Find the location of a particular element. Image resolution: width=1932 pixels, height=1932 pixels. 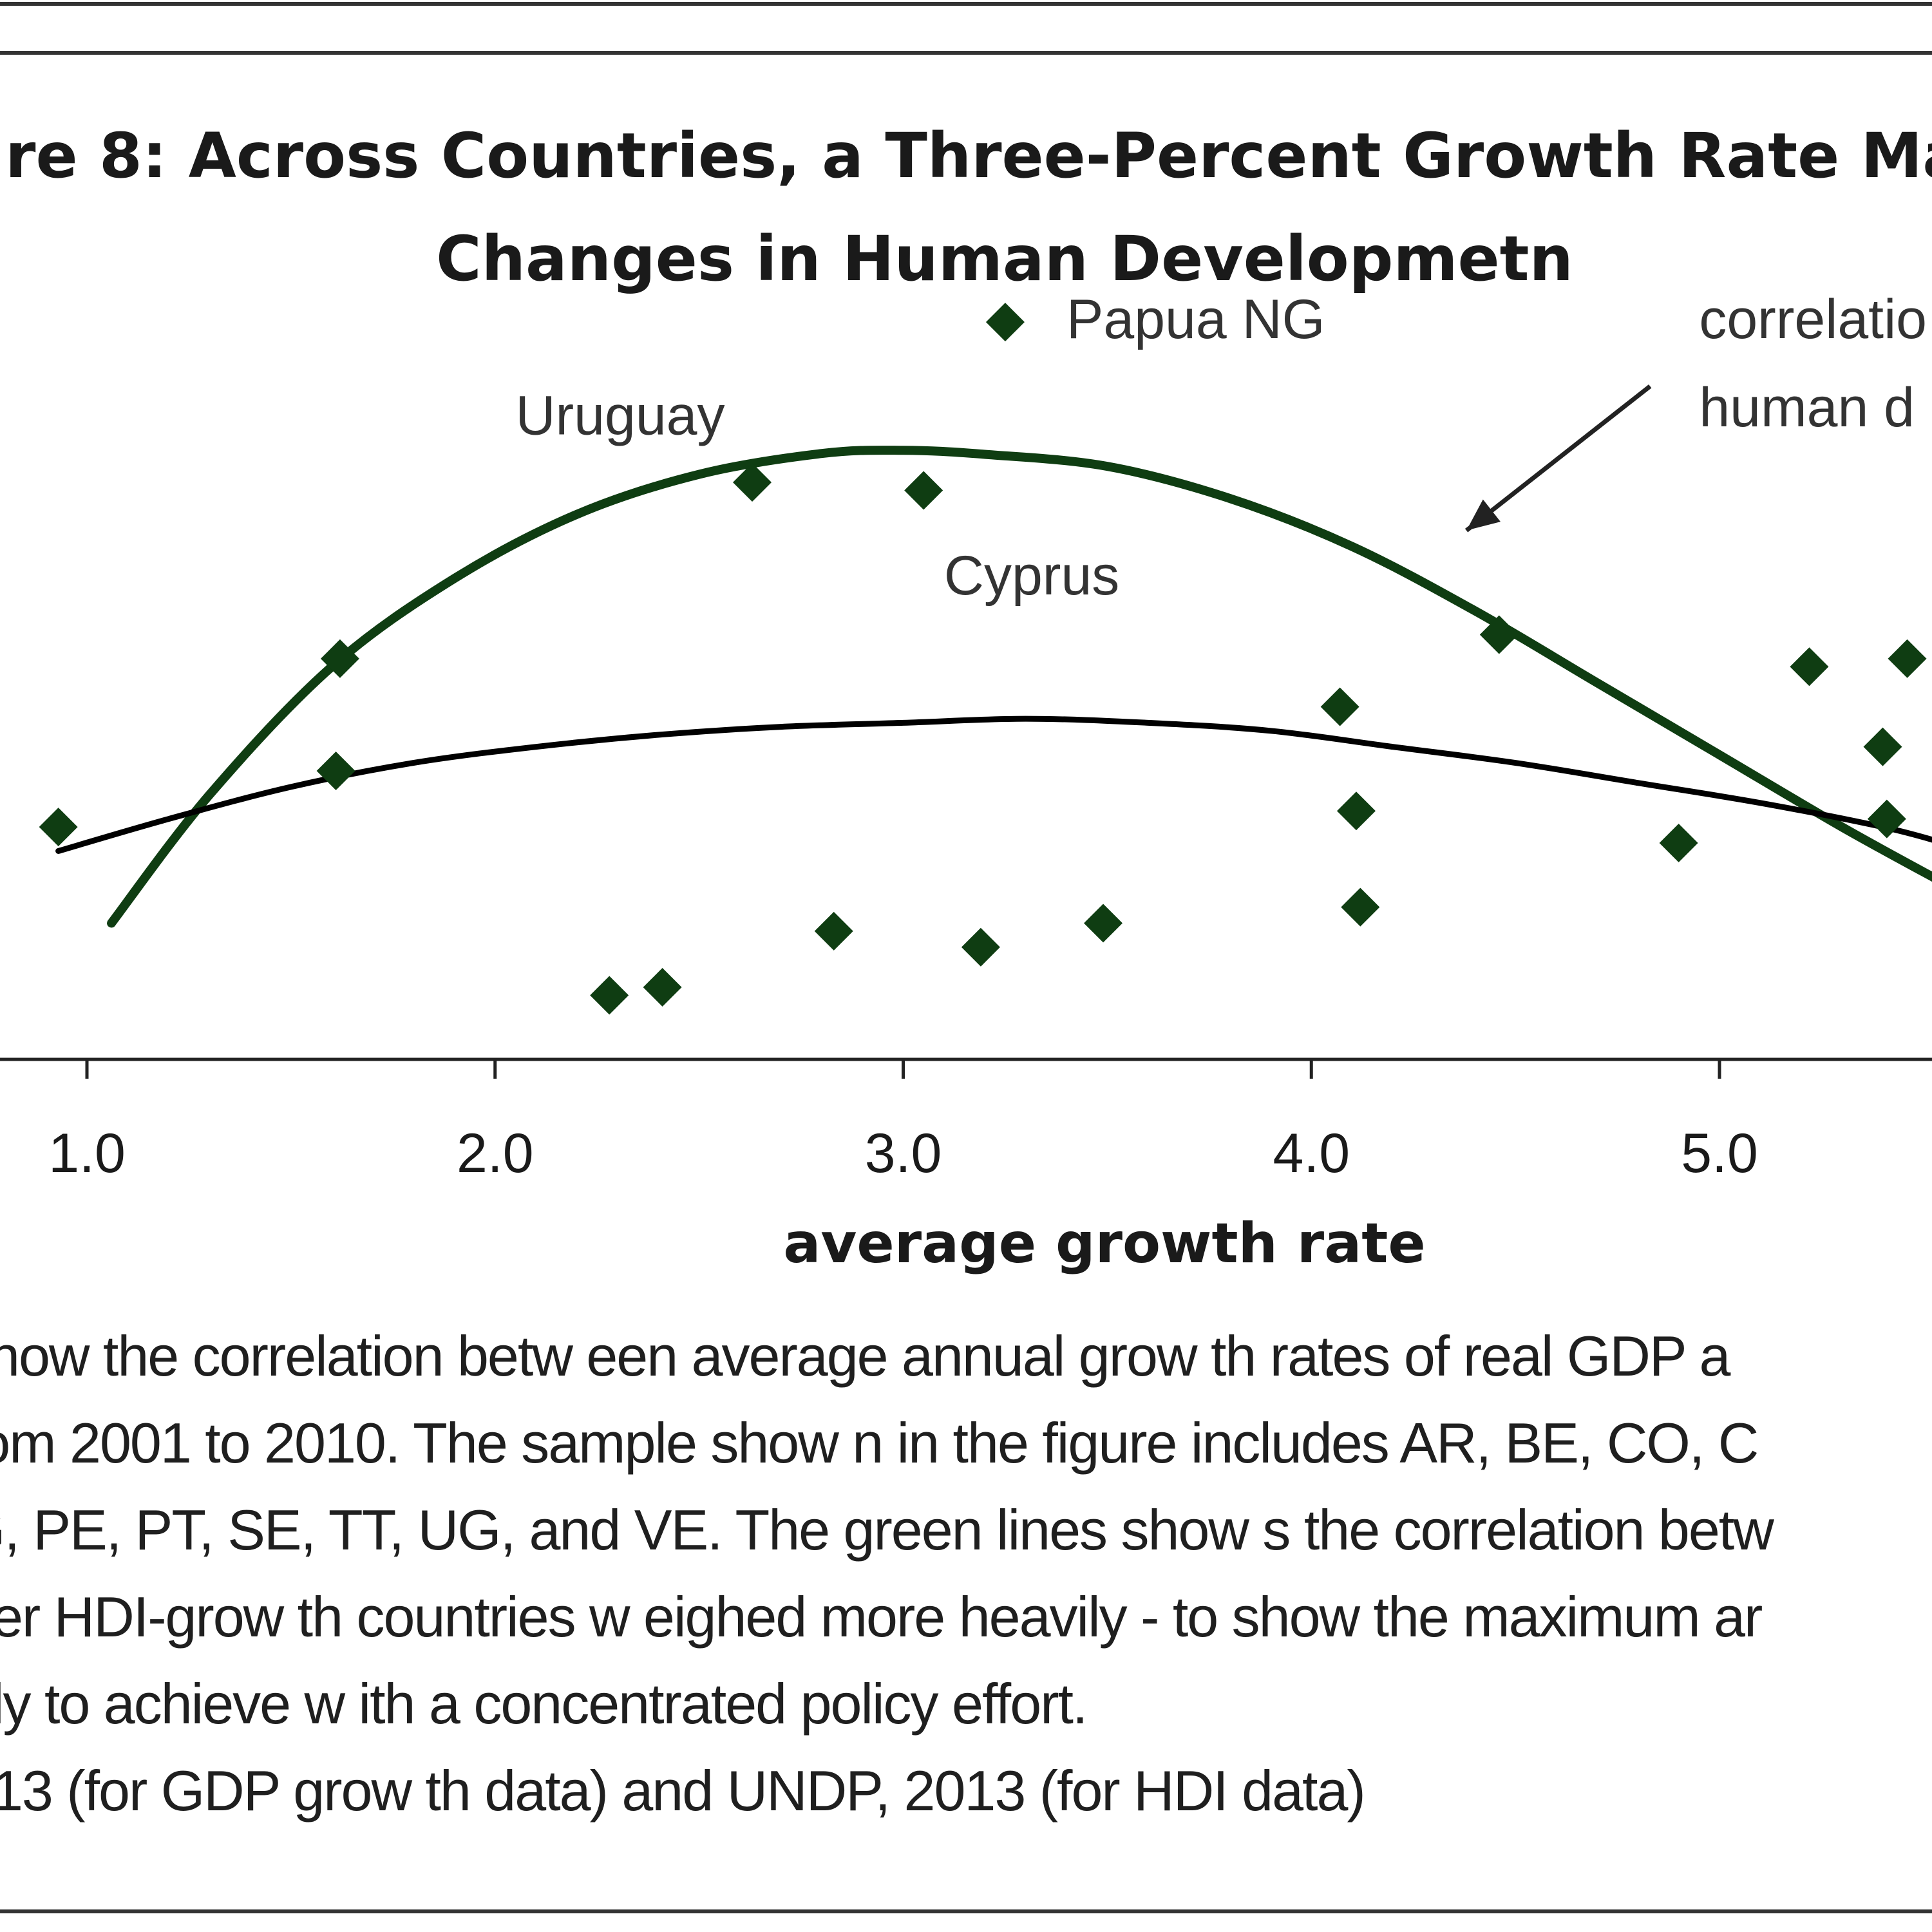

annotation-label: Papua NG is located at coordinates (1195, 319).